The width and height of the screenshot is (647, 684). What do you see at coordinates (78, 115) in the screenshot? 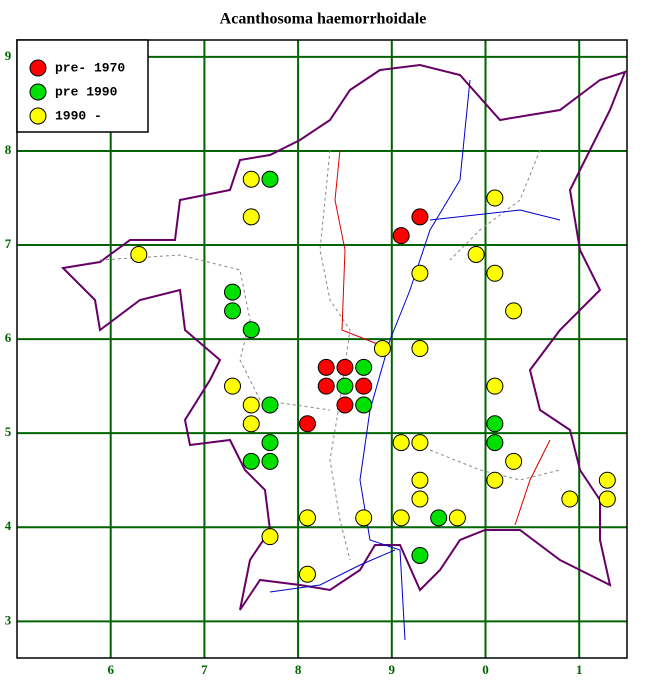
I see `legend-label: 1990 -` at bounding box center [78, 115].